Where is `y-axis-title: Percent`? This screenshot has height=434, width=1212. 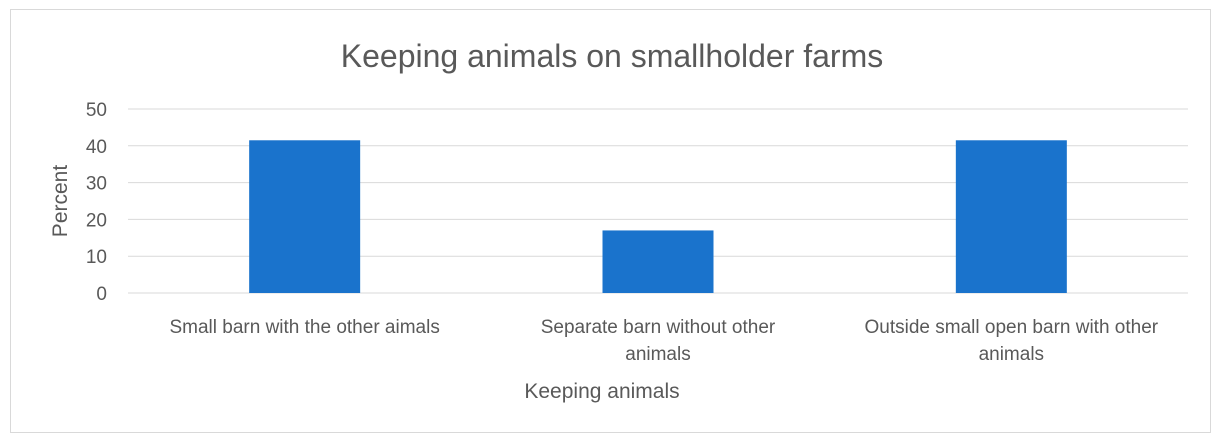 y-axis-title: Percent is located at coordinates (60, 201).